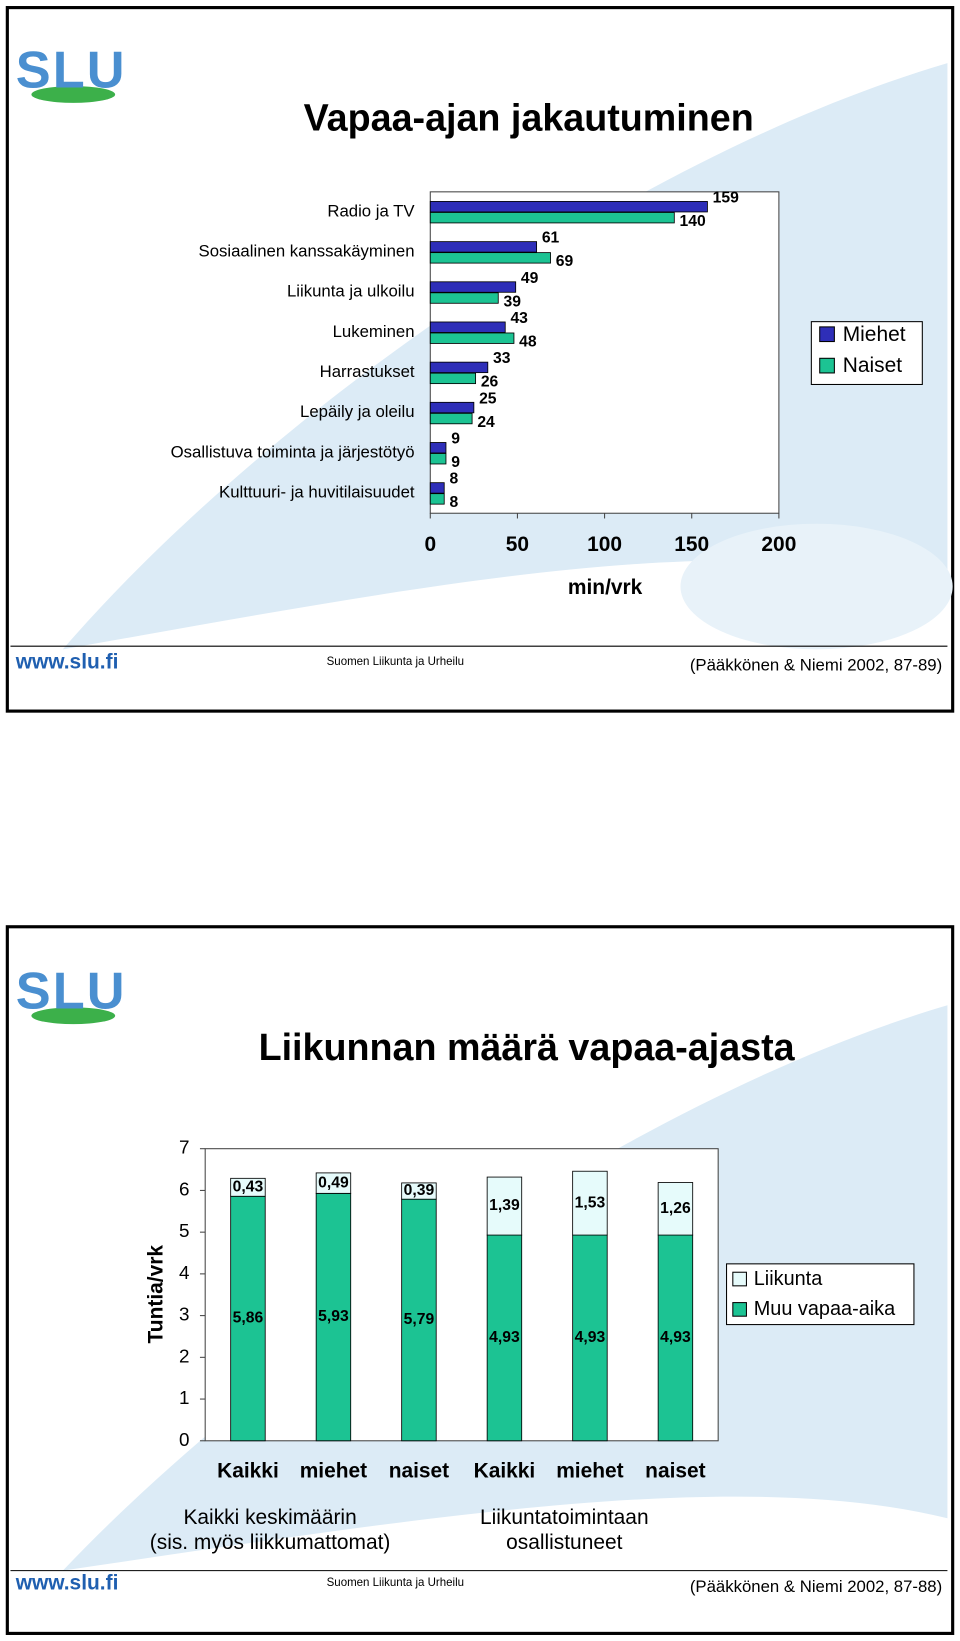 The width and height of the screenshot is (960, 1641). I want to click on category-label: Osallistuva toiminta ja järjestötyö, so click(293, 451).